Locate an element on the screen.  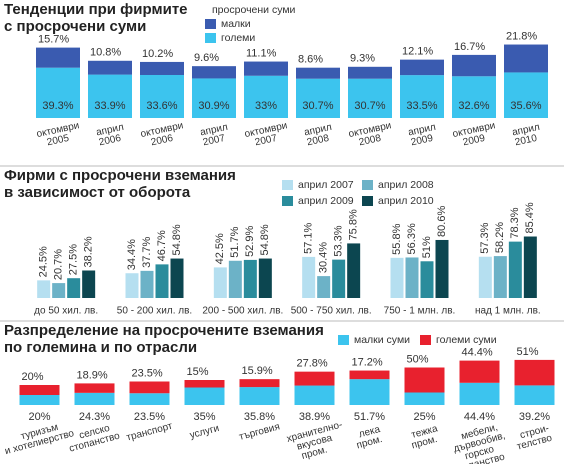
x-tick-label: 2005 is located at coordinates (58, 140).